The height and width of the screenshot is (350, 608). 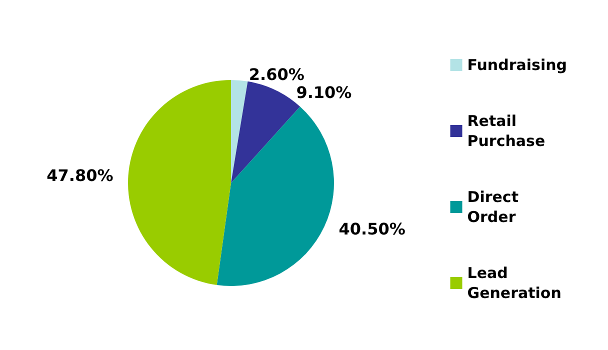 I want to click on data-label: 47.80%, so click(x=80, y=175).